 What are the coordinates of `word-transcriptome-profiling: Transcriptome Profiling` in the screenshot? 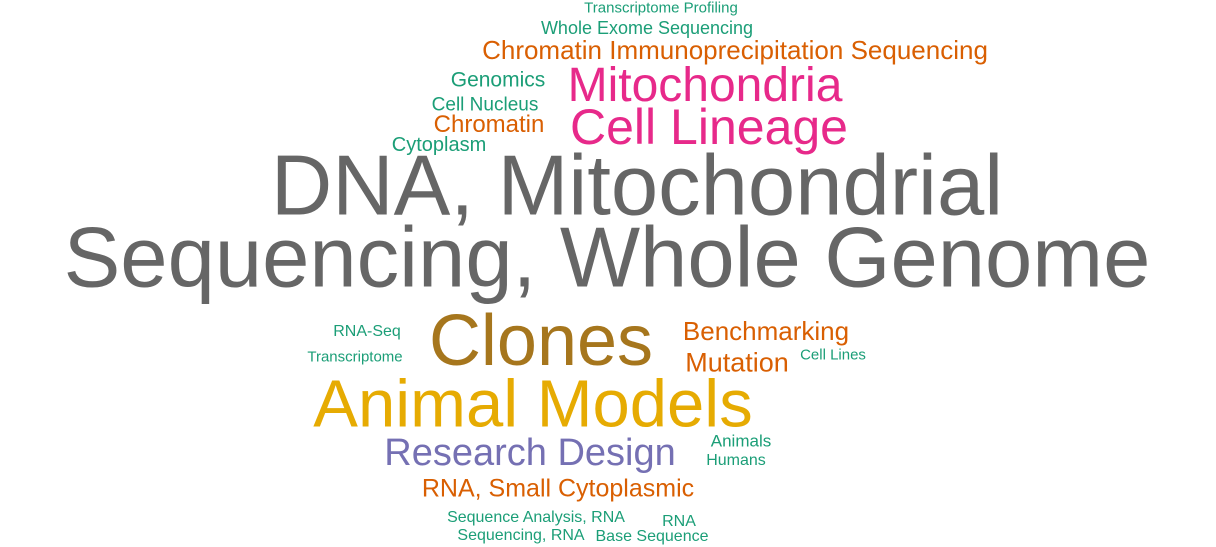 It's located at (661, 8).